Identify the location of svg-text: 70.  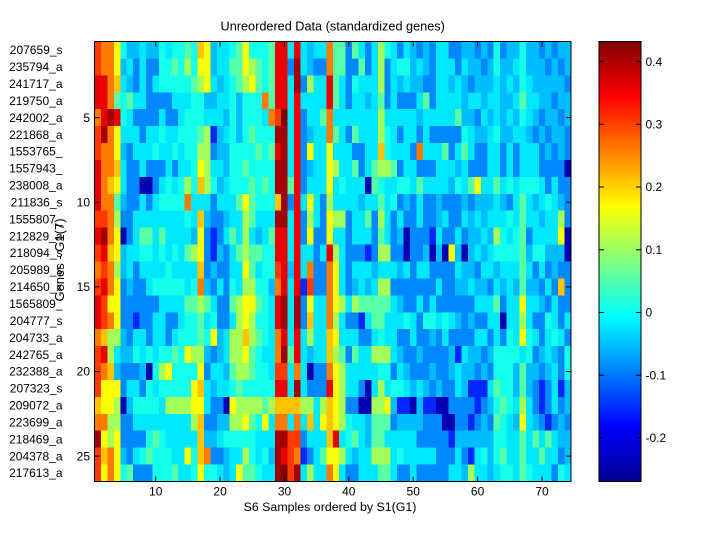
(542, 492).